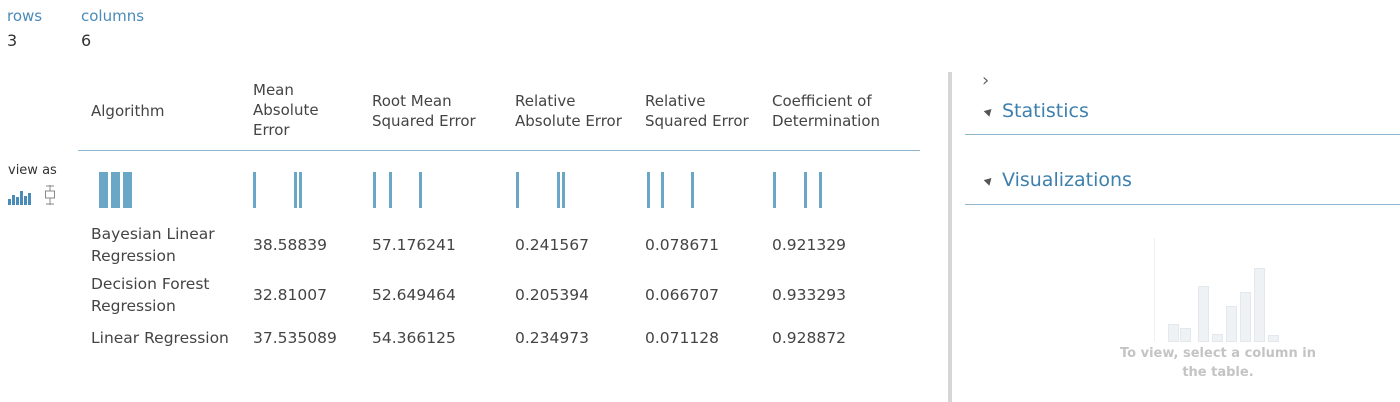 The image size is (1400, 402). Describe the element at coordinates (552, 295) in the screenshot. I see `cell-rae: 0.205394` at that location.